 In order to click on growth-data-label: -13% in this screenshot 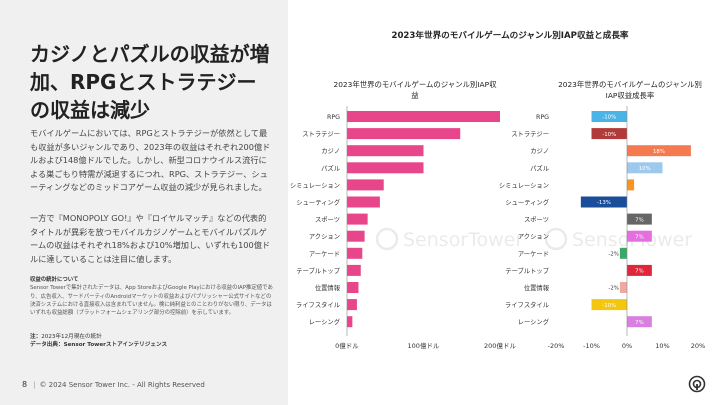, I will do `click(604, 203)`.